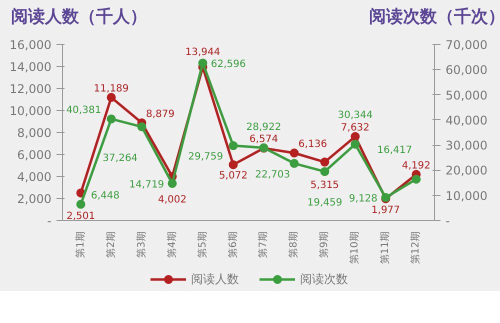 This screenshot has width=500, height=323. What do you see at coordinates (31, 111) in the screenshot?
I see `y-tick-label: 10,000` at bounding box center [31, 111].